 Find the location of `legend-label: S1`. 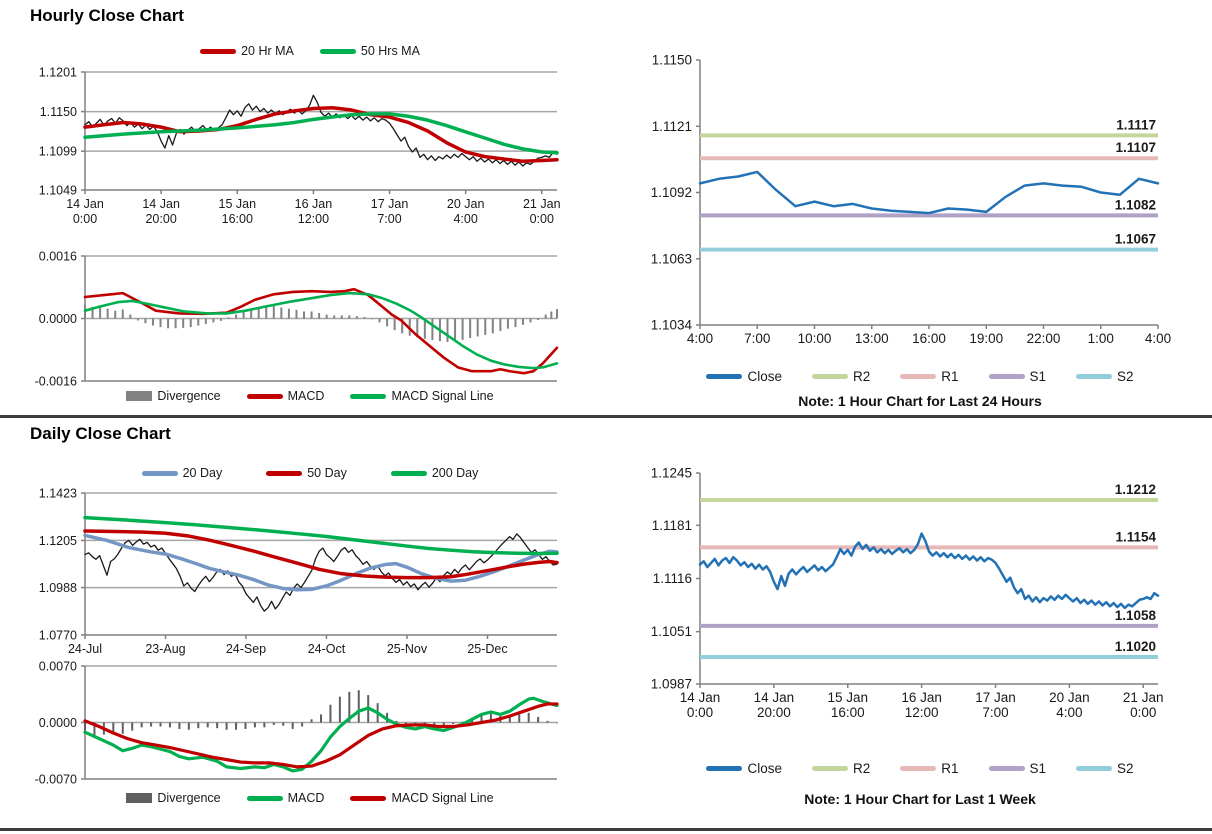

legend-label: S1 is located at coordinates (1038, 376).